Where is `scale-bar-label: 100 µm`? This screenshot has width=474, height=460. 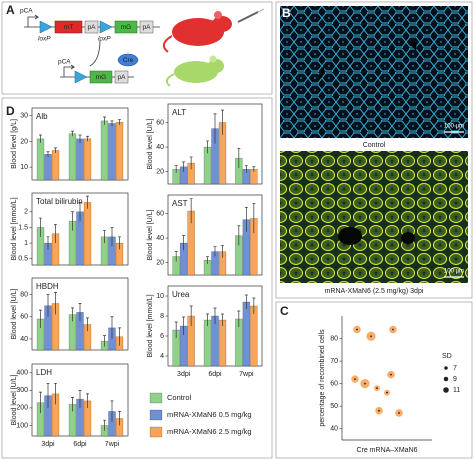 scale-bar-label: 100 µm is located at coordinates (454, 127).